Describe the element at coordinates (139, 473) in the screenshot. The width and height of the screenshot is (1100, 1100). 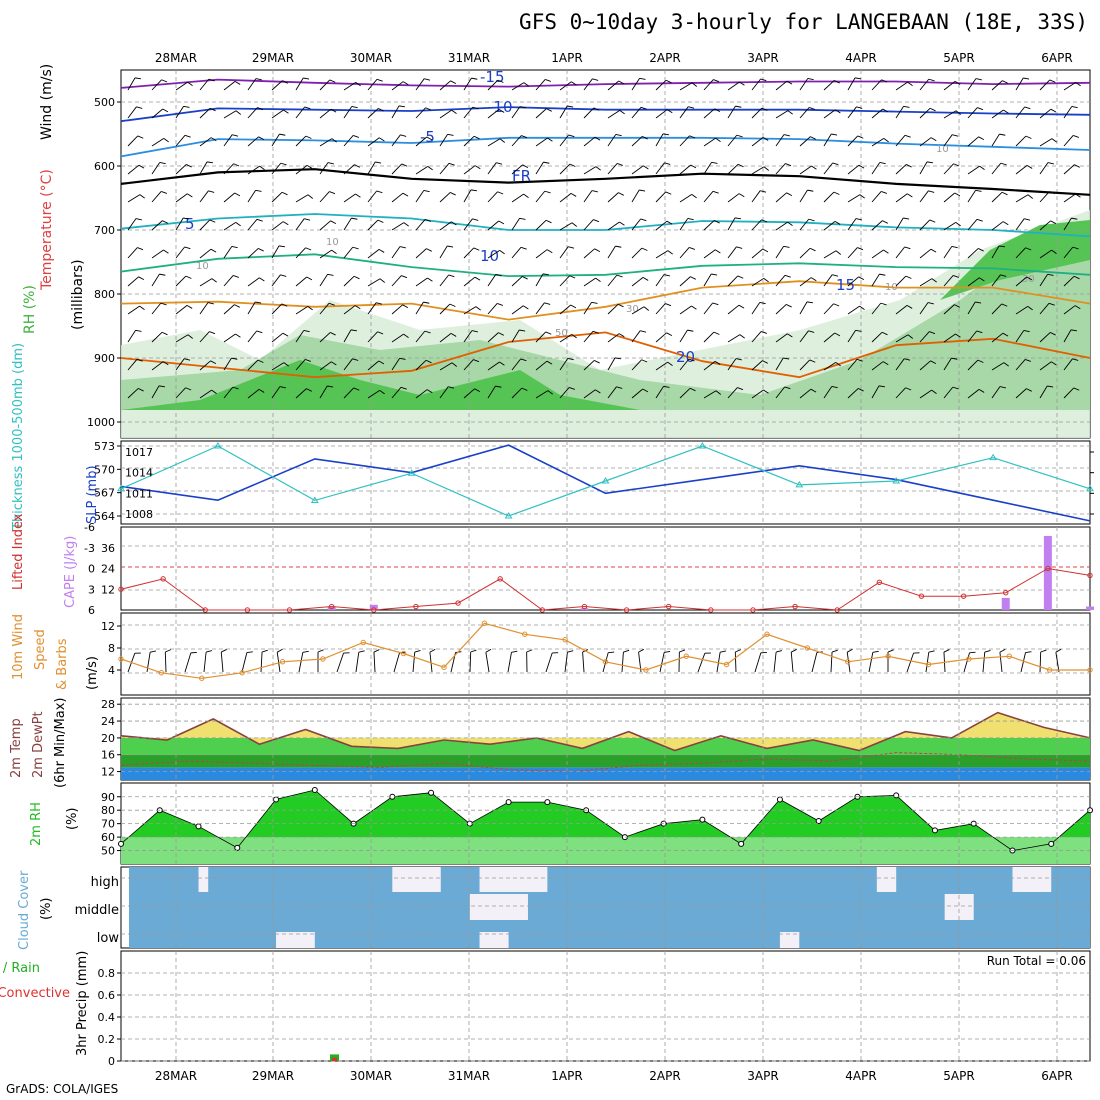
I see `slp-tick-label-2: 1014` at that location.